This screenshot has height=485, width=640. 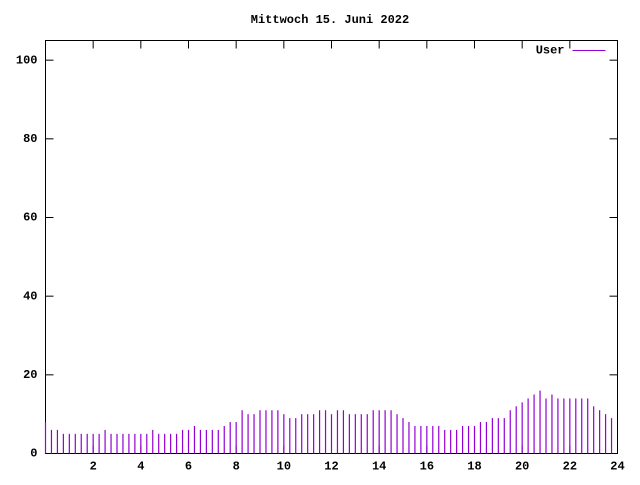 What do you see at coordinates (30, 218) in the screenshot?
I see `y-tick-label: 60` at bounding box center [30, 218].